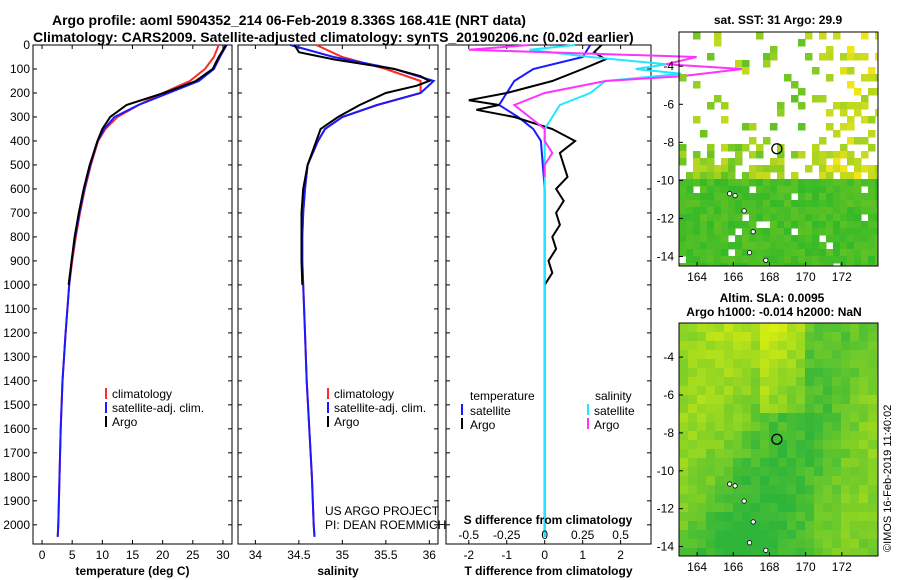 This screenshot has height=580, width=900. I want to click on sal-line-satellite-adj-clim-, so click(362, 290).